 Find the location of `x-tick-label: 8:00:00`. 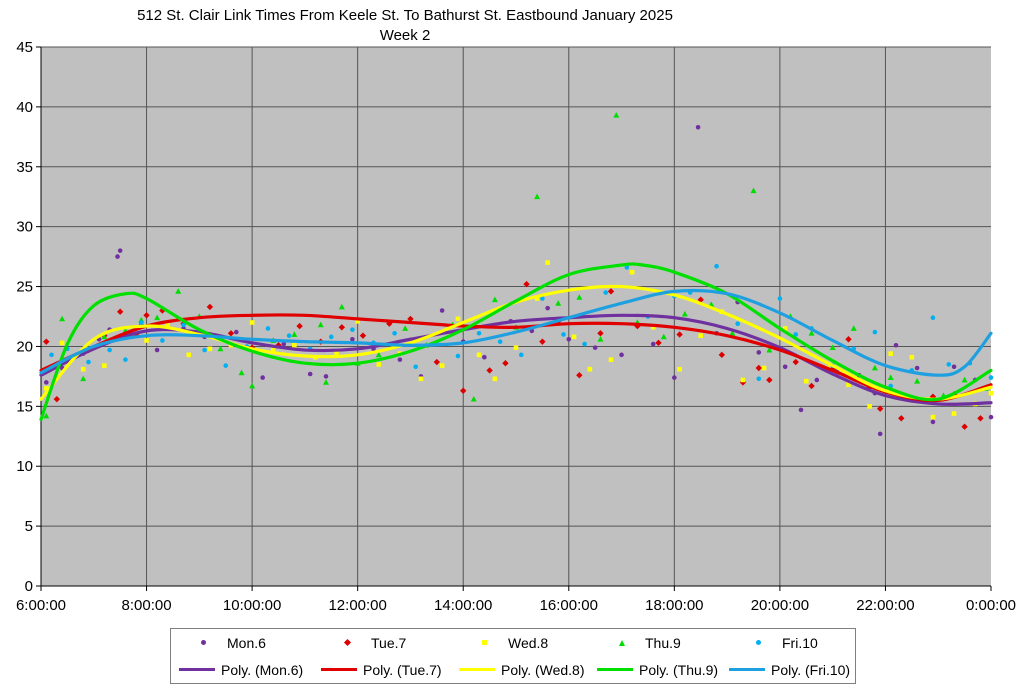

x-tick-label: 8:00:00 is located at coordinates (147, 605).